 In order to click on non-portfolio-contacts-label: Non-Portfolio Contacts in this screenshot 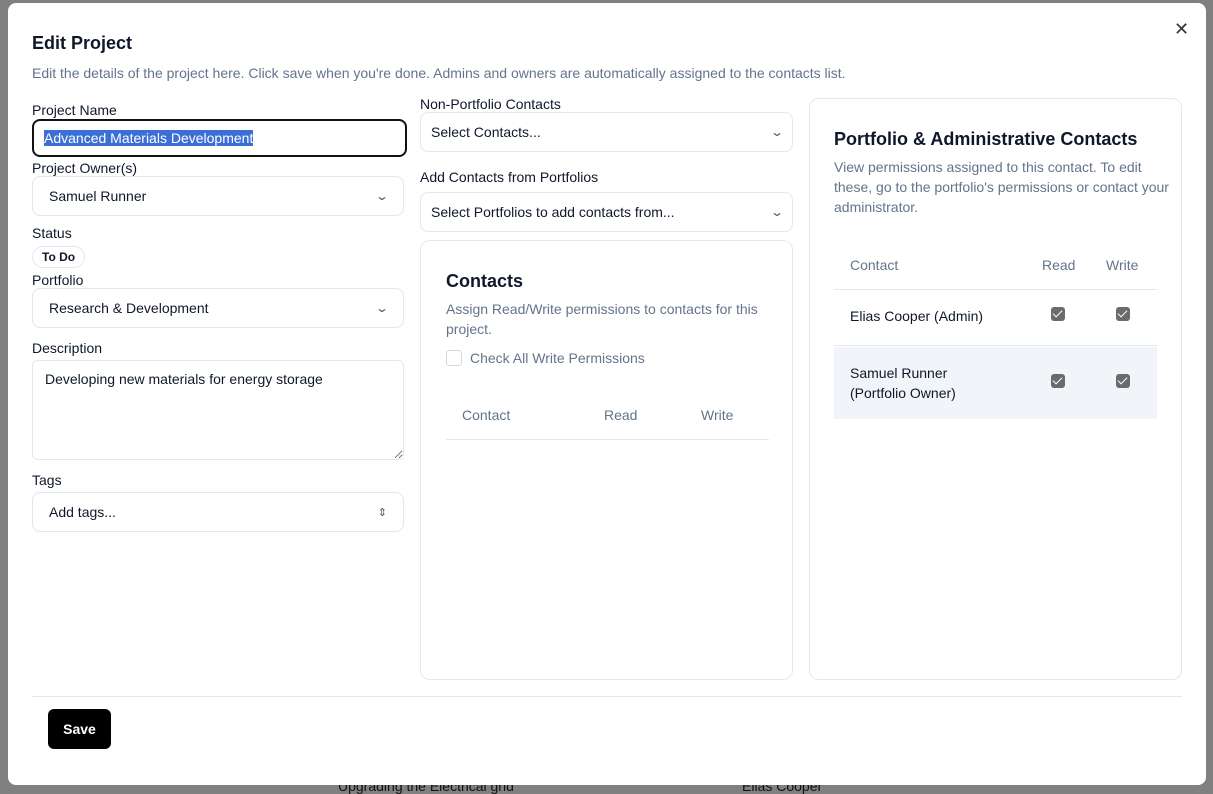, I will do `click(490, 104)`.